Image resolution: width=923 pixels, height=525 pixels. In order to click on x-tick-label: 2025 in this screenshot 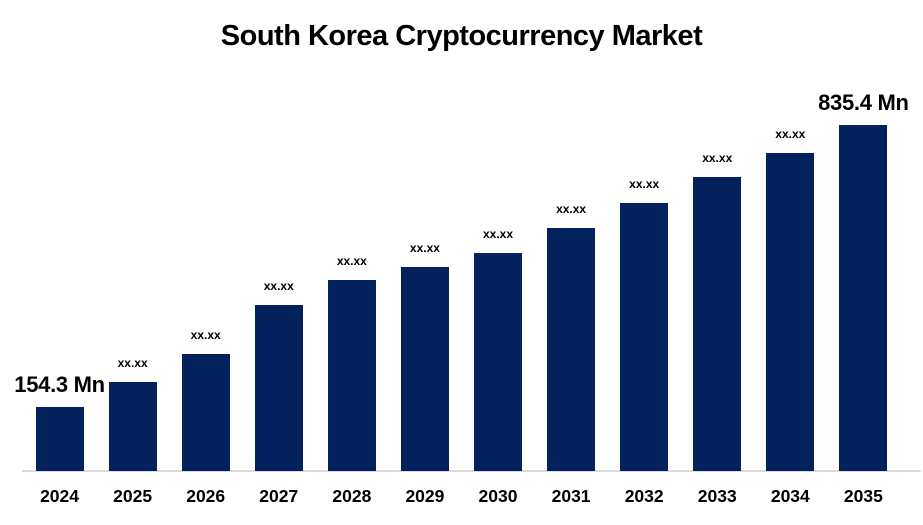, I will do `click(133, 496)`.